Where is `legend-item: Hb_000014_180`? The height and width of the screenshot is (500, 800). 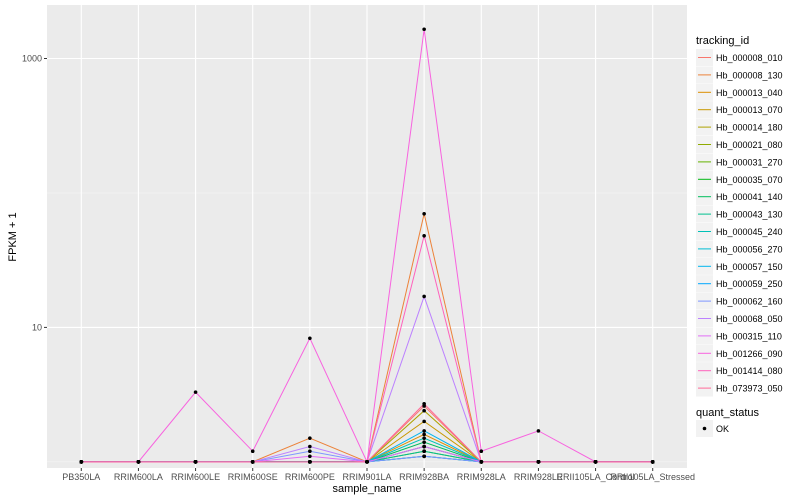 legend-item: Hb_000014_180 is located at coordinates (739, 127).